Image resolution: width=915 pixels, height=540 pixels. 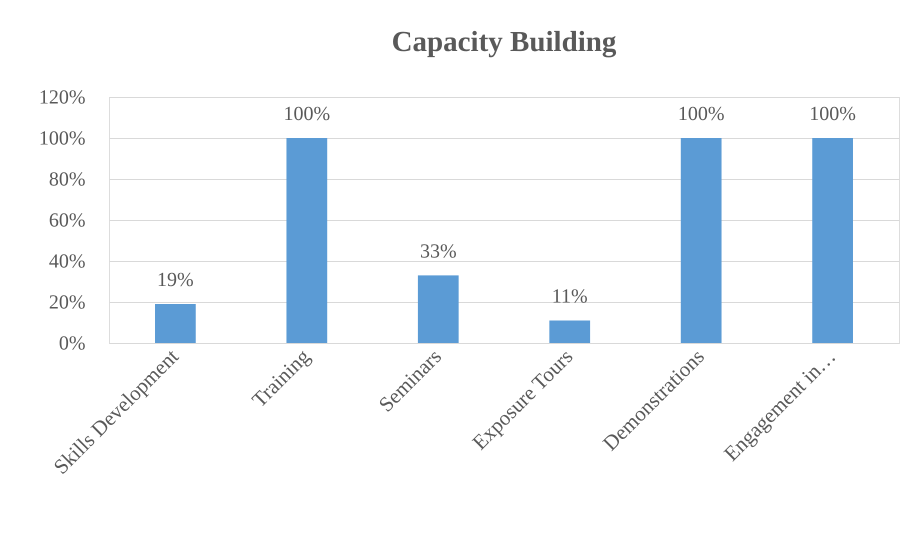 I want to click on y-tick-label: 0%, so click(x=72, y=343).